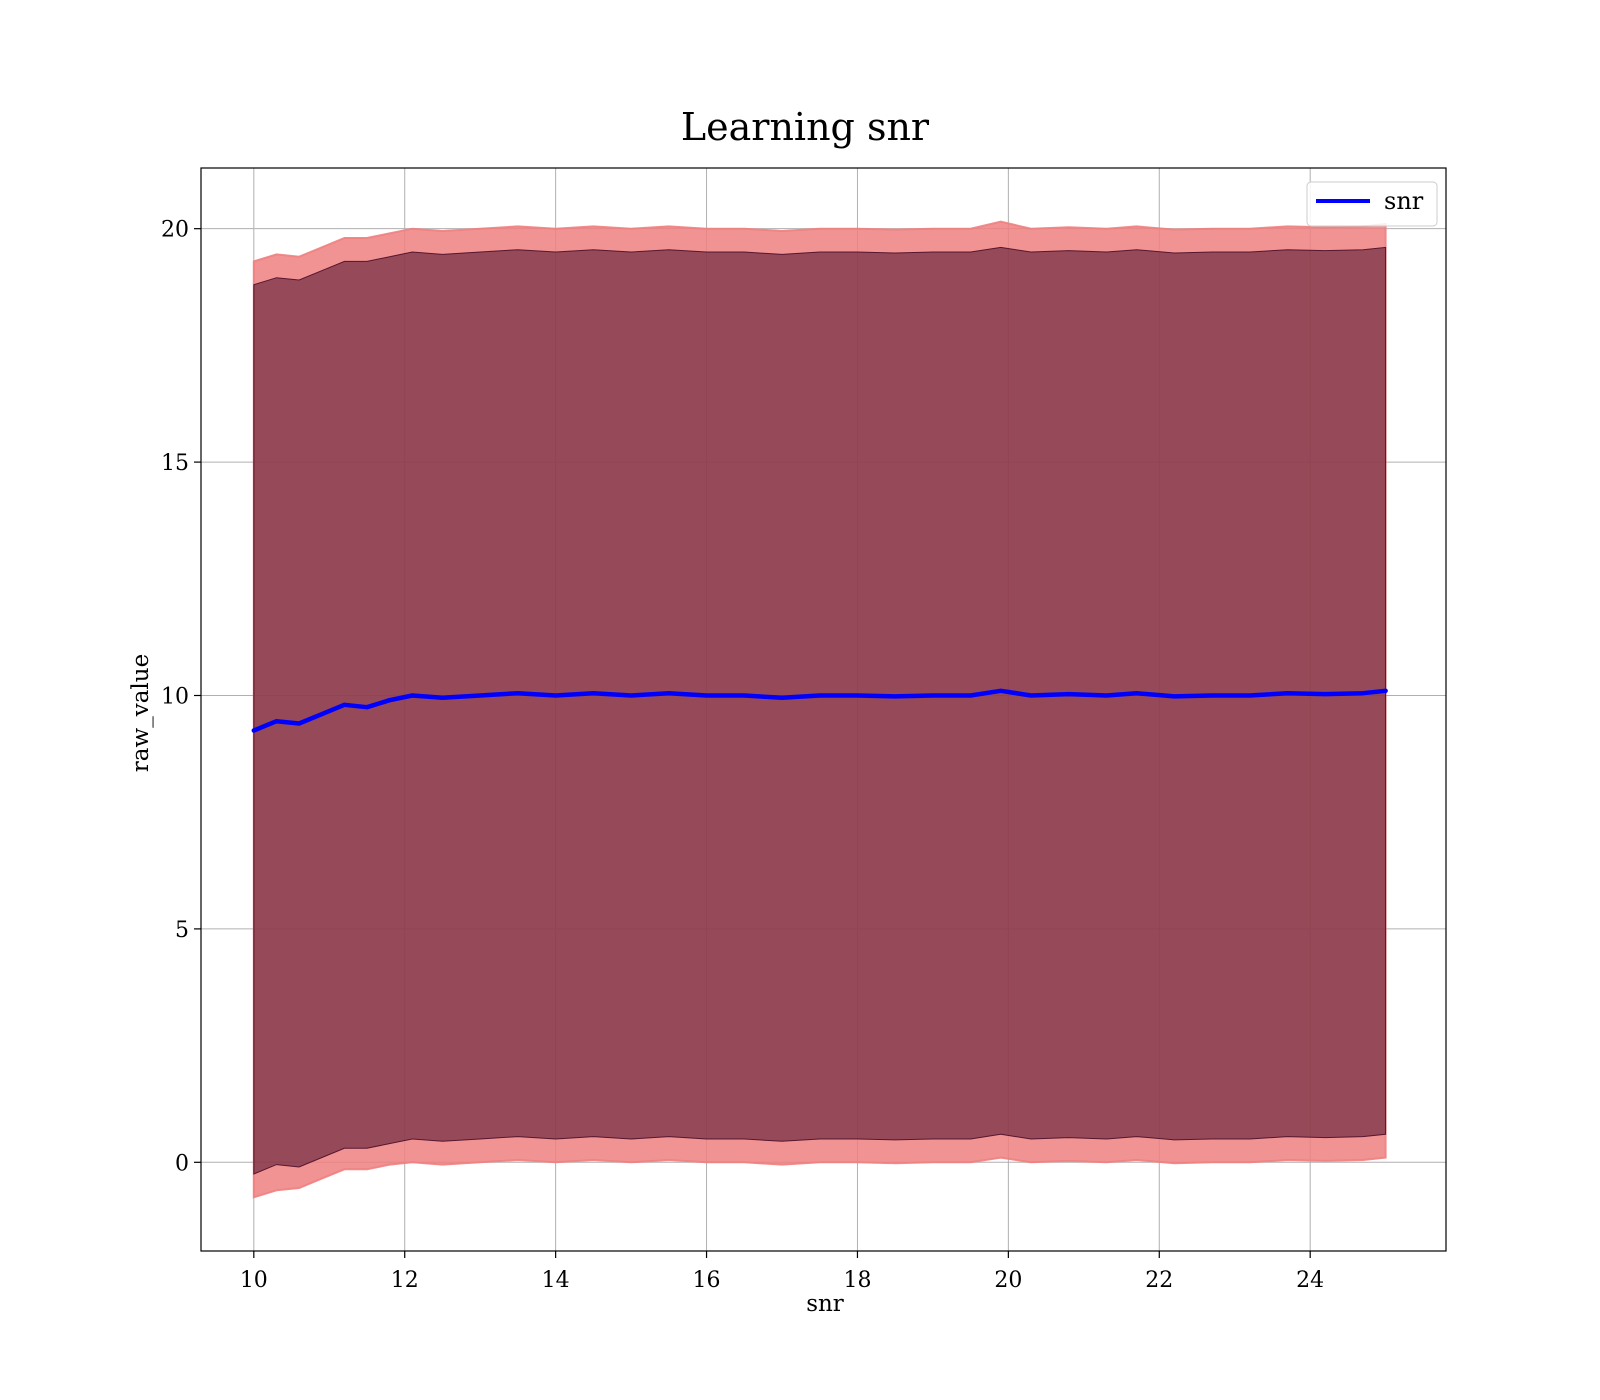 Image resolution: width=1600 pixels, height=1400 pixels. I want to click on x-tick-label: 16, so click(707, 1280).